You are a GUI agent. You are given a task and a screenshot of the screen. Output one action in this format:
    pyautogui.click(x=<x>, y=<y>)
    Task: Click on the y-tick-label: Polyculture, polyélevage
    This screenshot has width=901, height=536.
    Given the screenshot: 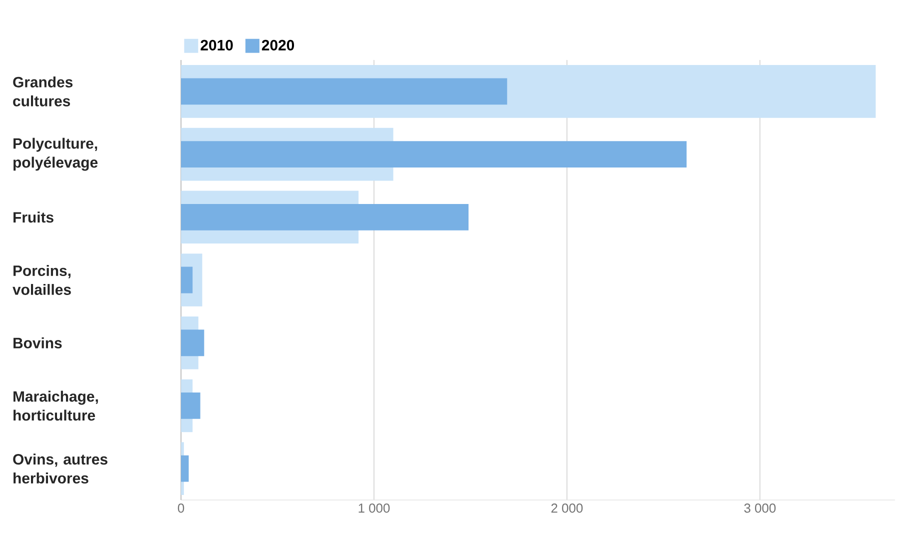 What is the action you would take?
    pyautogui.click(x=56, y=154)
    